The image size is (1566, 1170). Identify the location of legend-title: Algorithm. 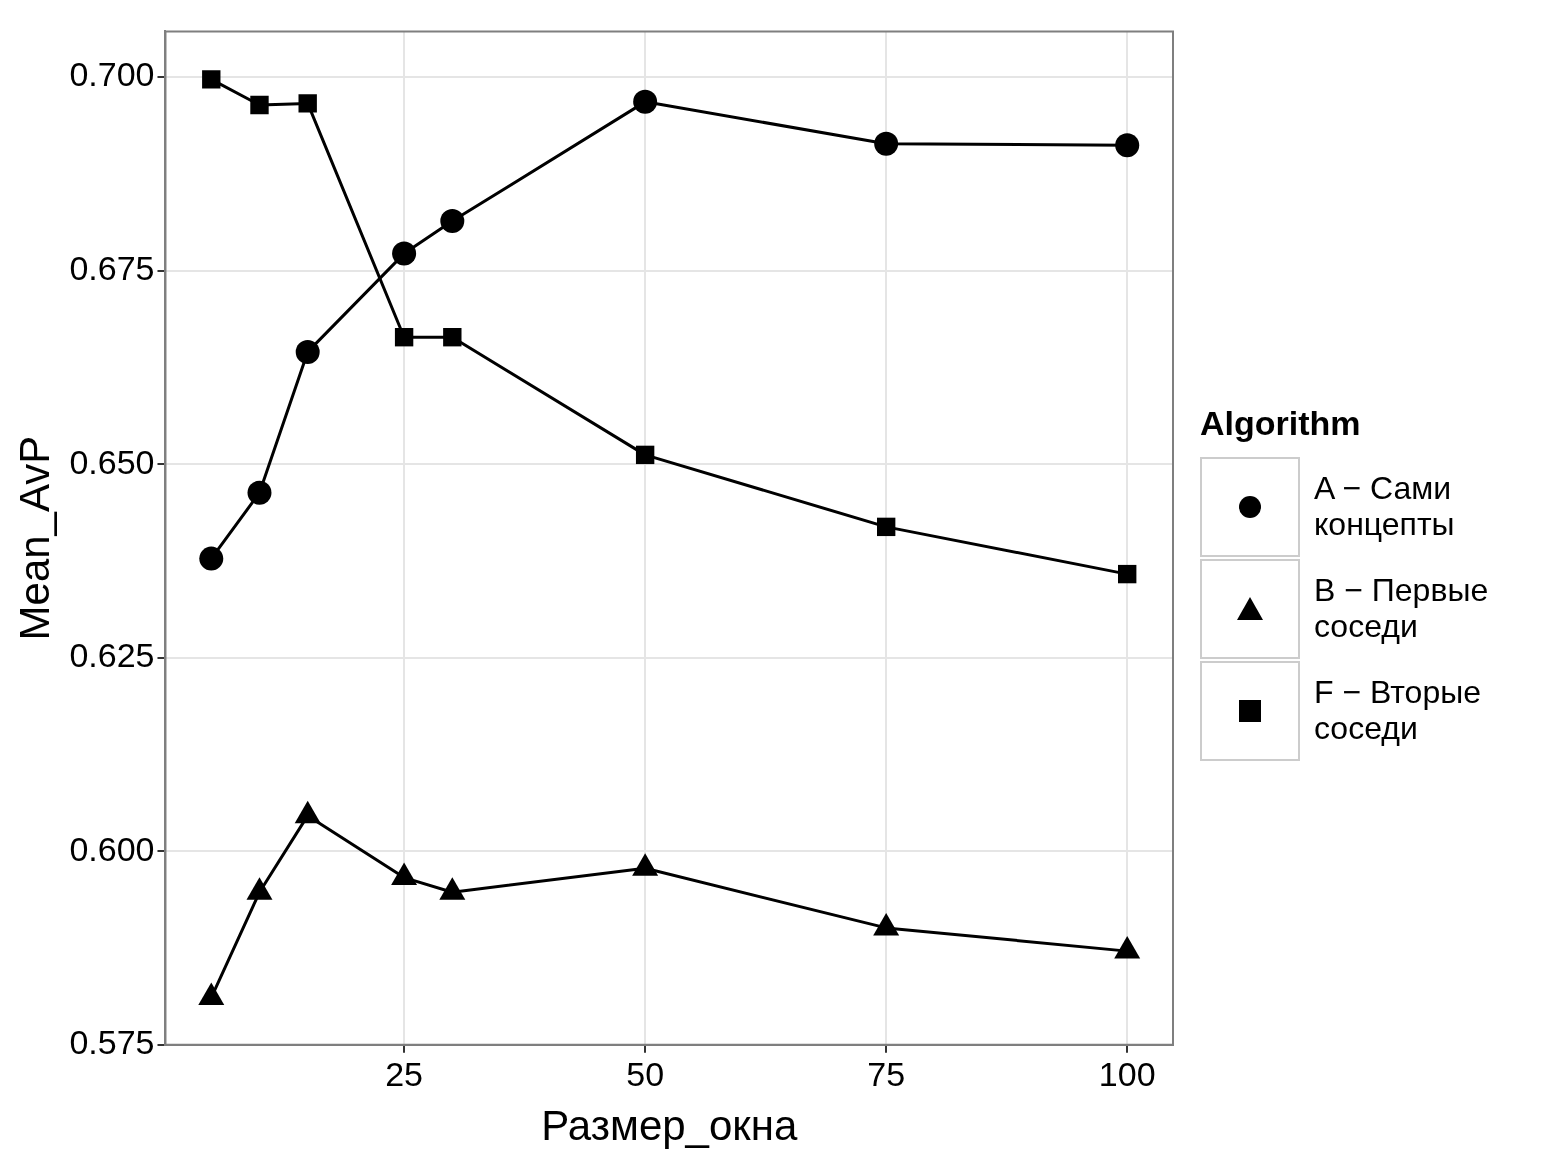
(1281, 423).